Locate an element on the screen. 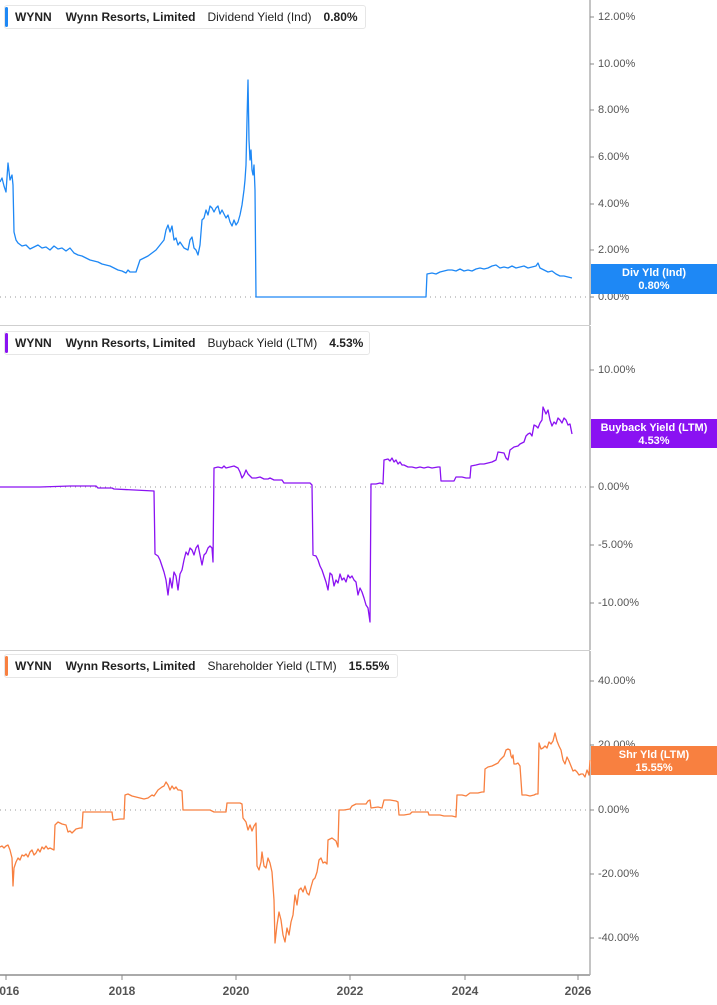  y-tick-label: -10.00% is located at coordinates (618, 603).